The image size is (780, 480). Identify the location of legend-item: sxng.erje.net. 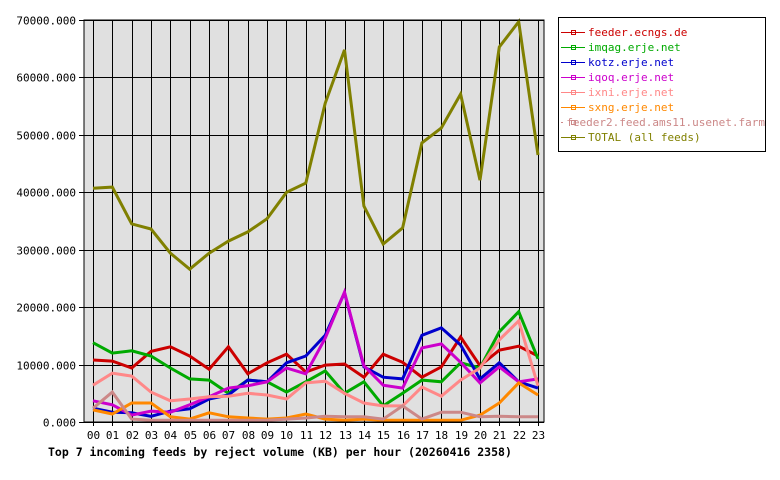
(662, 107).